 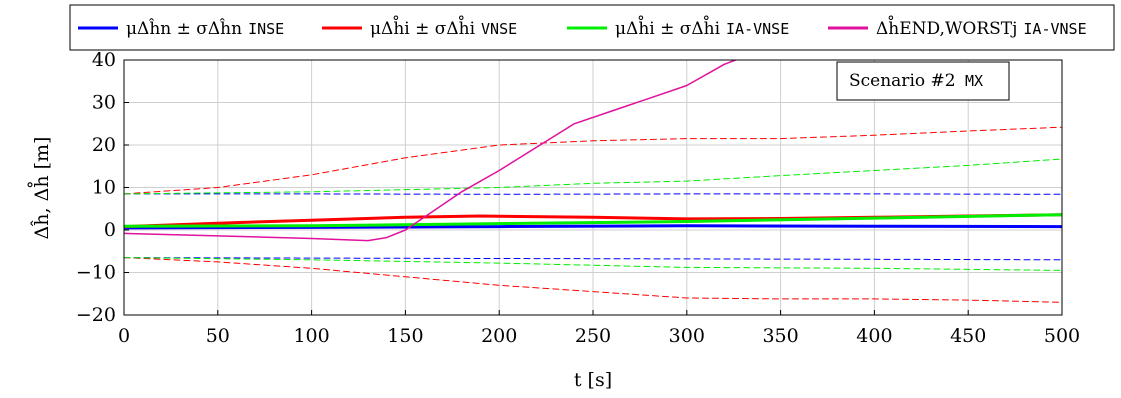 What do you see at coordinates (40, 188) in the screenshot?
I see `y-axis-label: Δĥ, Δh̊ [m]` at bounding box center [40, 188].